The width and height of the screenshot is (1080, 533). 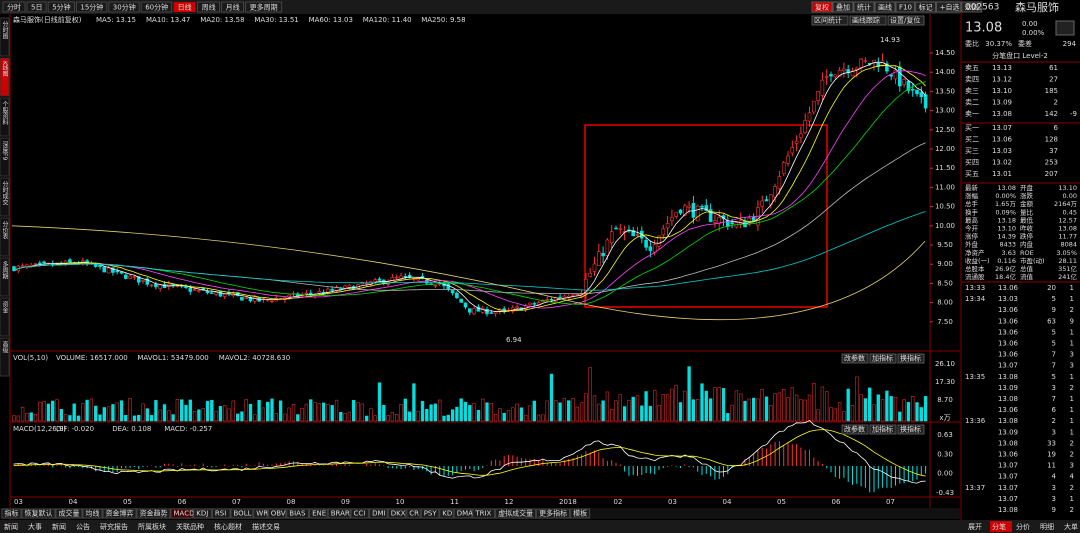 I want to click on bottom-tab: 分笔, so click(x=999, y=526).